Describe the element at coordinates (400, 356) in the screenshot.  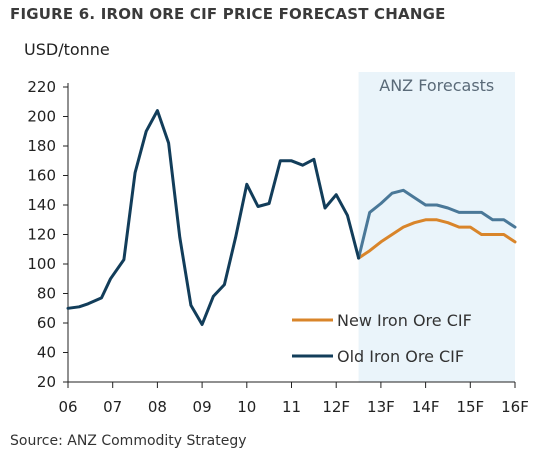
I see `legend-label-old: Old Iron Ore CIF` at that location.